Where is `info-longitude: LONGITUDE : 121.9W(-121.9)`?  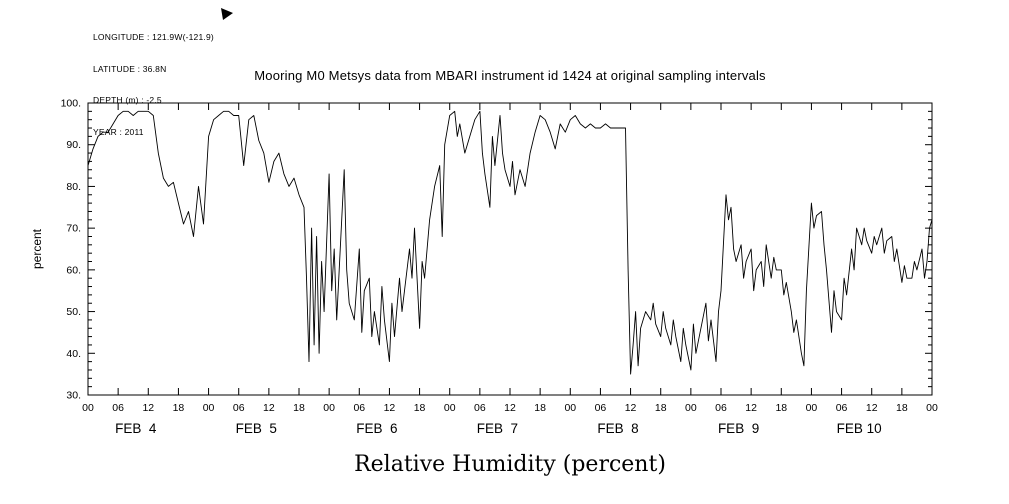
info-longitude: LONGITUDE : 121.9W(-121.9) is located at coordinates (153, 37).